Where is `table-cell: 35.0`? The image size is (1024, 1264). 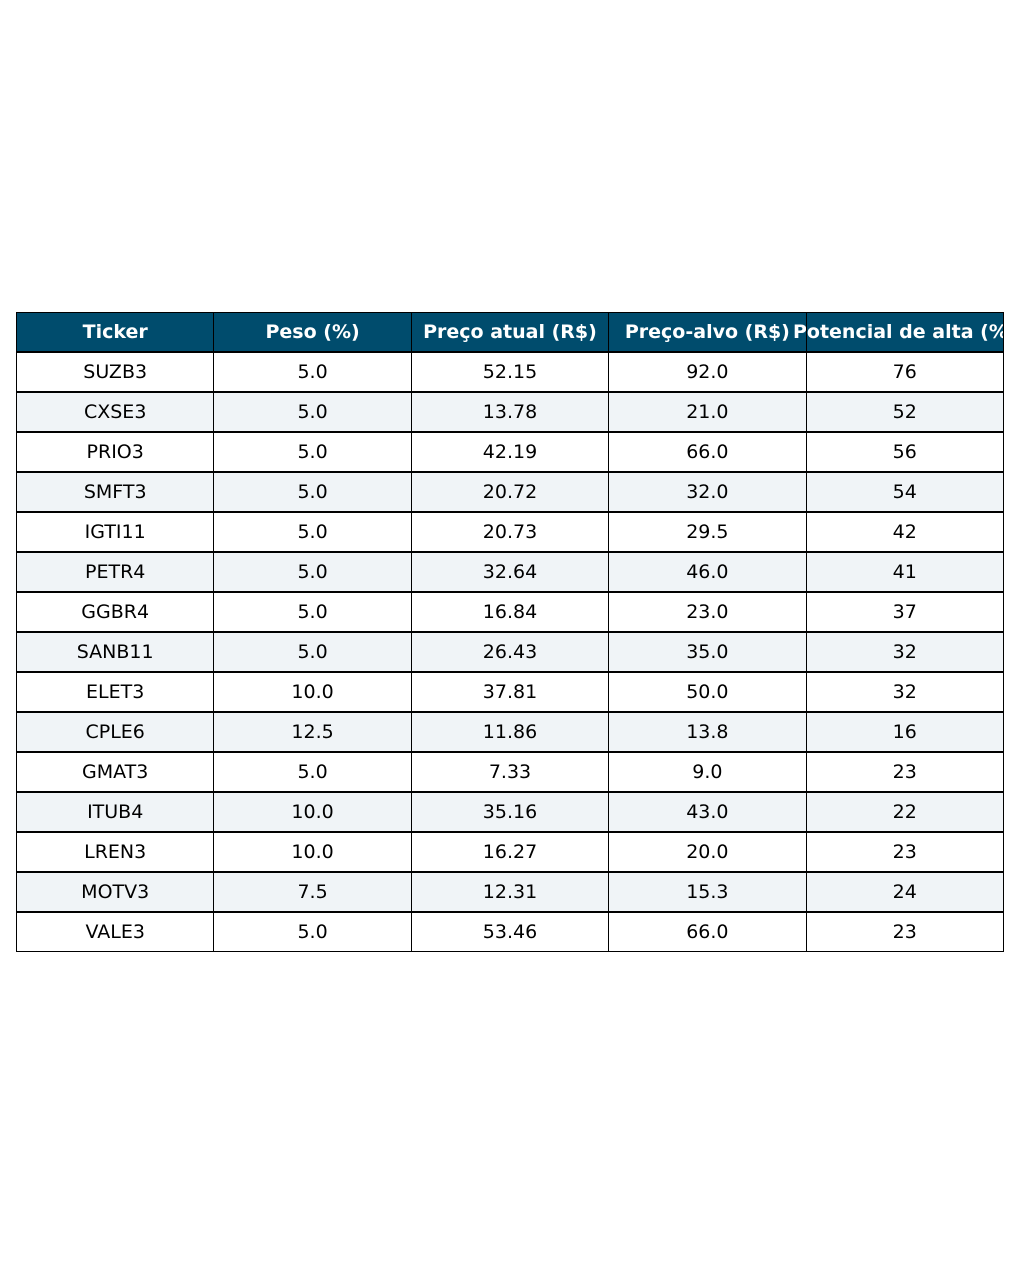
table-cell: 35.0 is located at coordinates (707, 652).